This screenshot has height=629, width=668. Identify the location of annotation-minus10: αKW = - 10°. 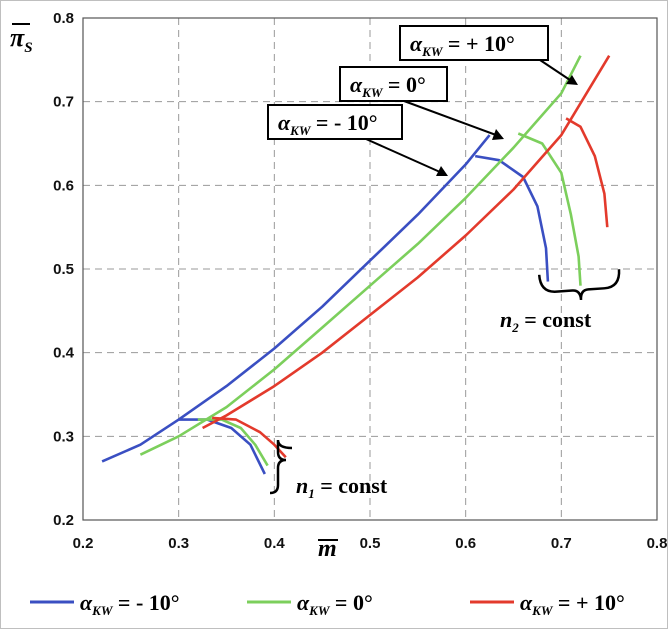
(357, 140).